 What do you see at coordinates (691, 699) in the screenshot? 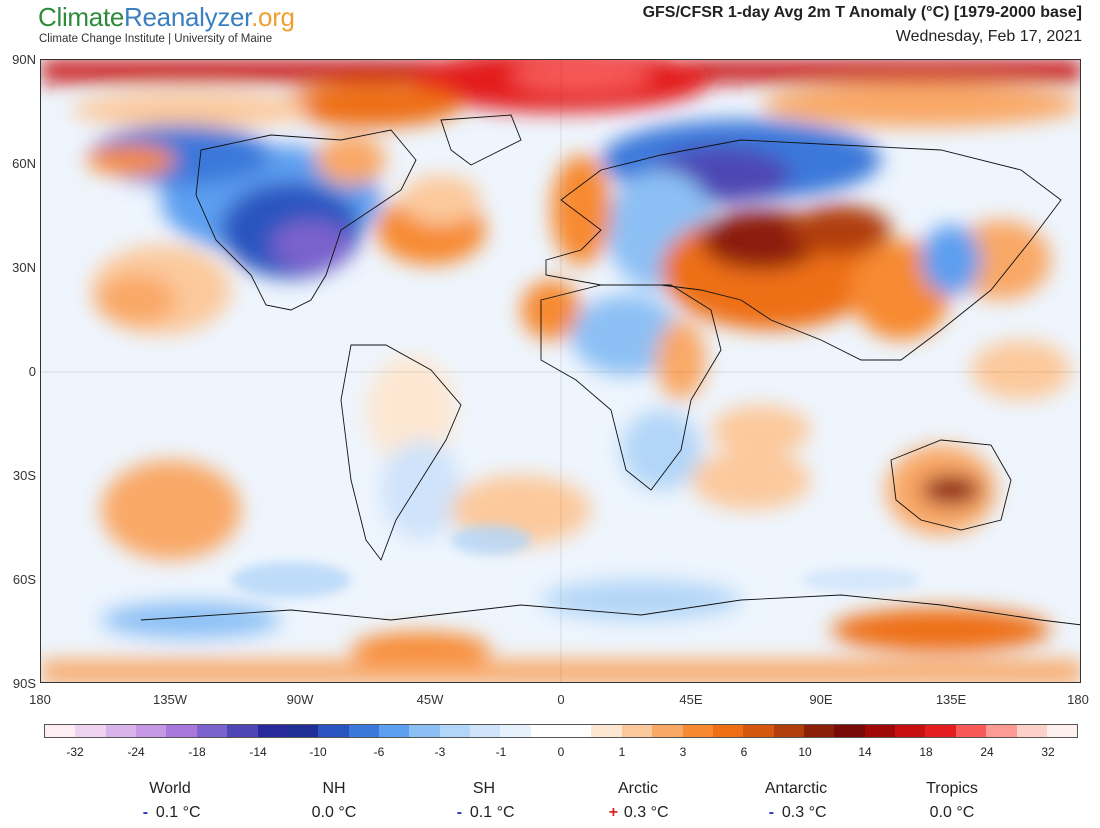
I see `lon-label: 45E` at bounding box center [691, 699].